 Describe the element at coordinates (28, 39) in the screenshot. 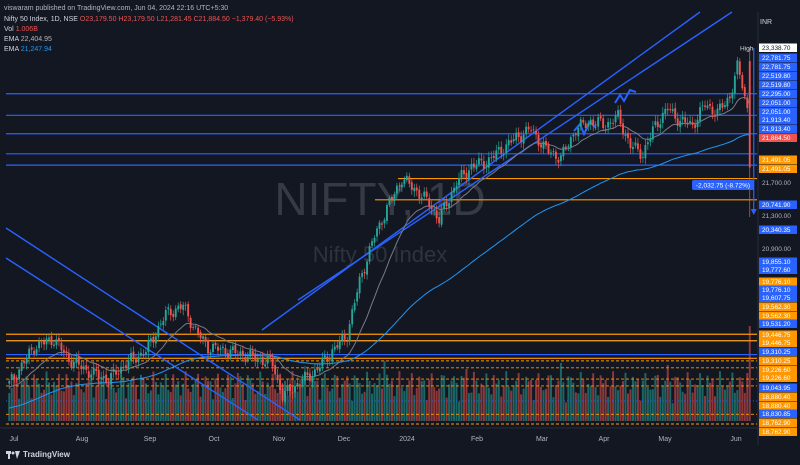

I see `ema-fast-legend: EMA 22,404.95` at that location.